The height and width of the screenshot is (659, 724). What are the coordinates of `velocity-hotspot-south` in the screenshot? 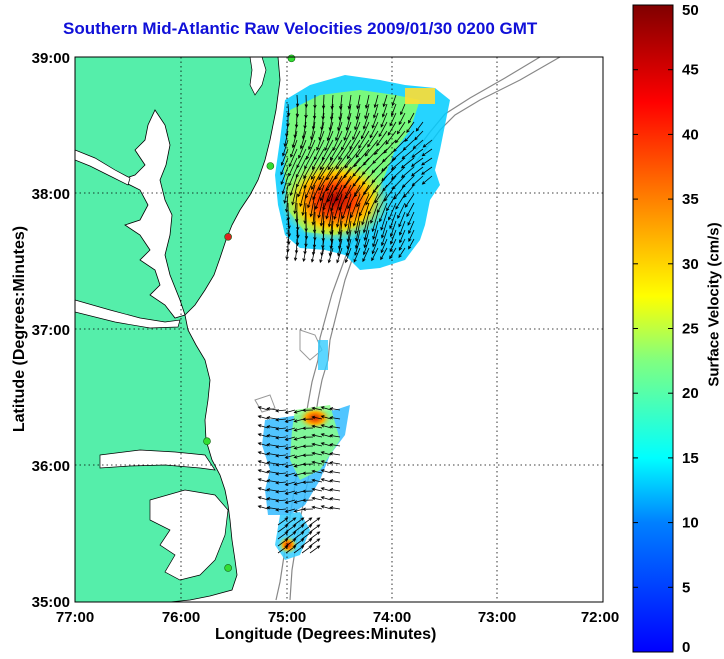 It's located at (315, 418).